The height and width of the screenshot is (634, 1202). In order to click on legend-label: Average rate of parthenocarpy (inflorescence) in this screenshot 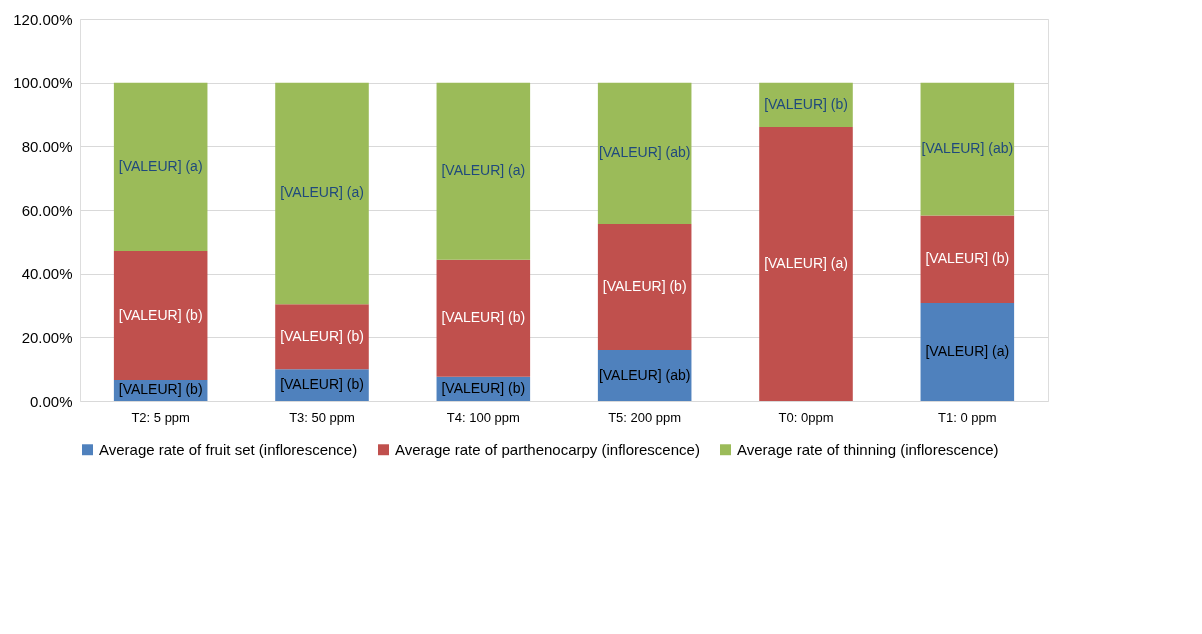, I will do `click(547, 449)`.